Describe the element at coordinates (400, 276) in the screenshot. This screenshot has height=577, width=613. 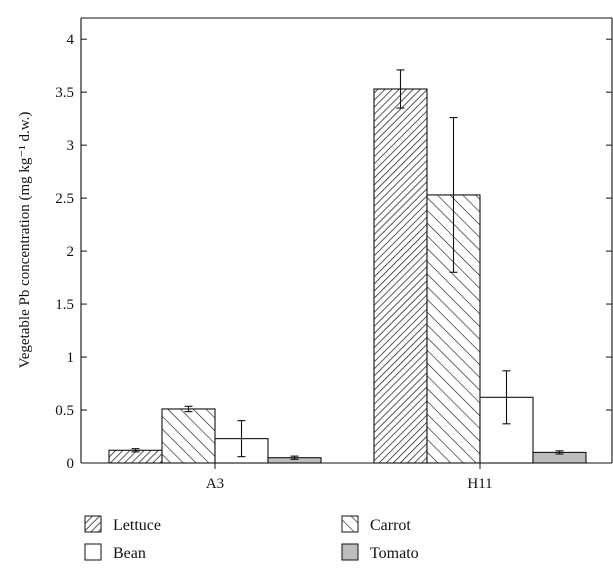
I see `bar-h11-lettuce` at that location.